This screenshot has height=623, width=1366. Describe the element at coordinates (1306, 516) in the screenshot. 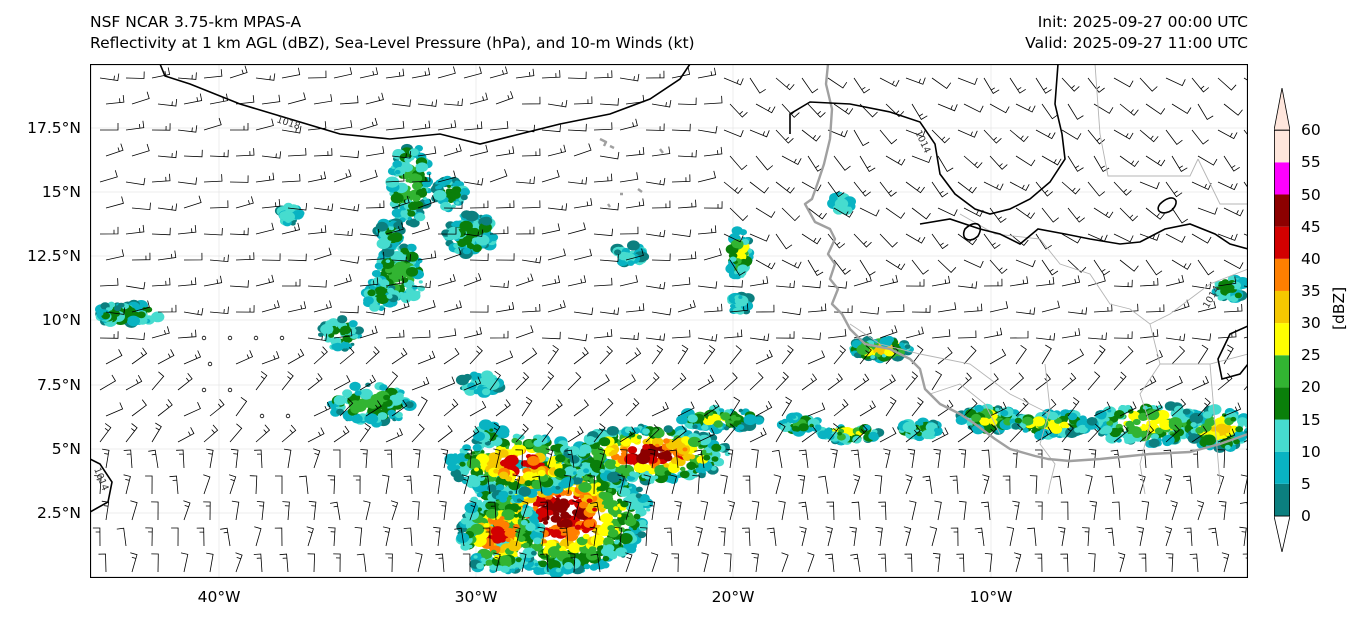

I see `colorbar-tick-label: 0` at that location.